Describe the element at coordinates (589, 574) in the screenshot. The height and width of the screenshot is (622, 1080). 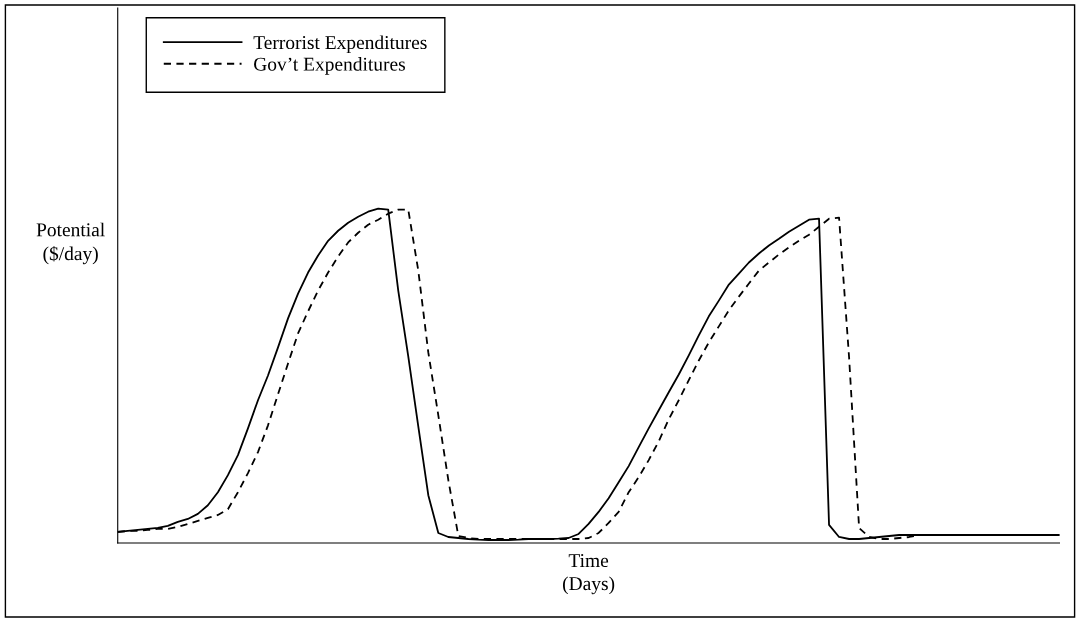
I see `x-axis-title: Time (Days)` at that location.